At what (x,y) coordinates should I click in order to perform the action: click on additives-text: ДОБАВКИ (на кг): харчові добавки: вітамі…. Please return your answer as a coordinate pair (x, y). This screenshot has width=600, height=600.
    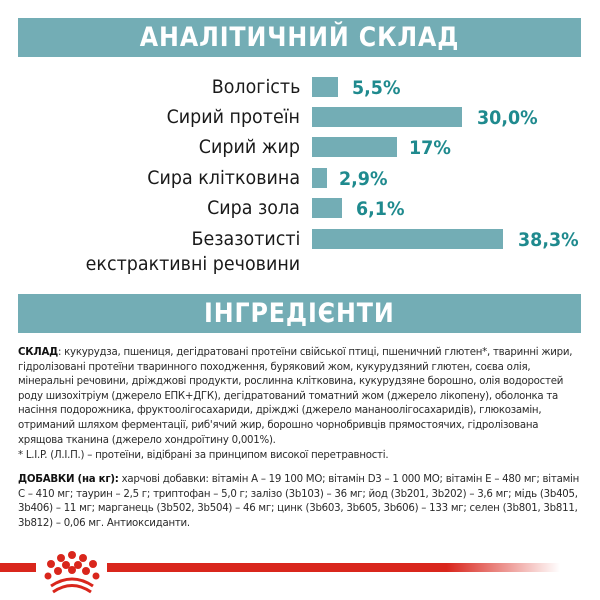
    Looking at the image, I should click on (301, 502).